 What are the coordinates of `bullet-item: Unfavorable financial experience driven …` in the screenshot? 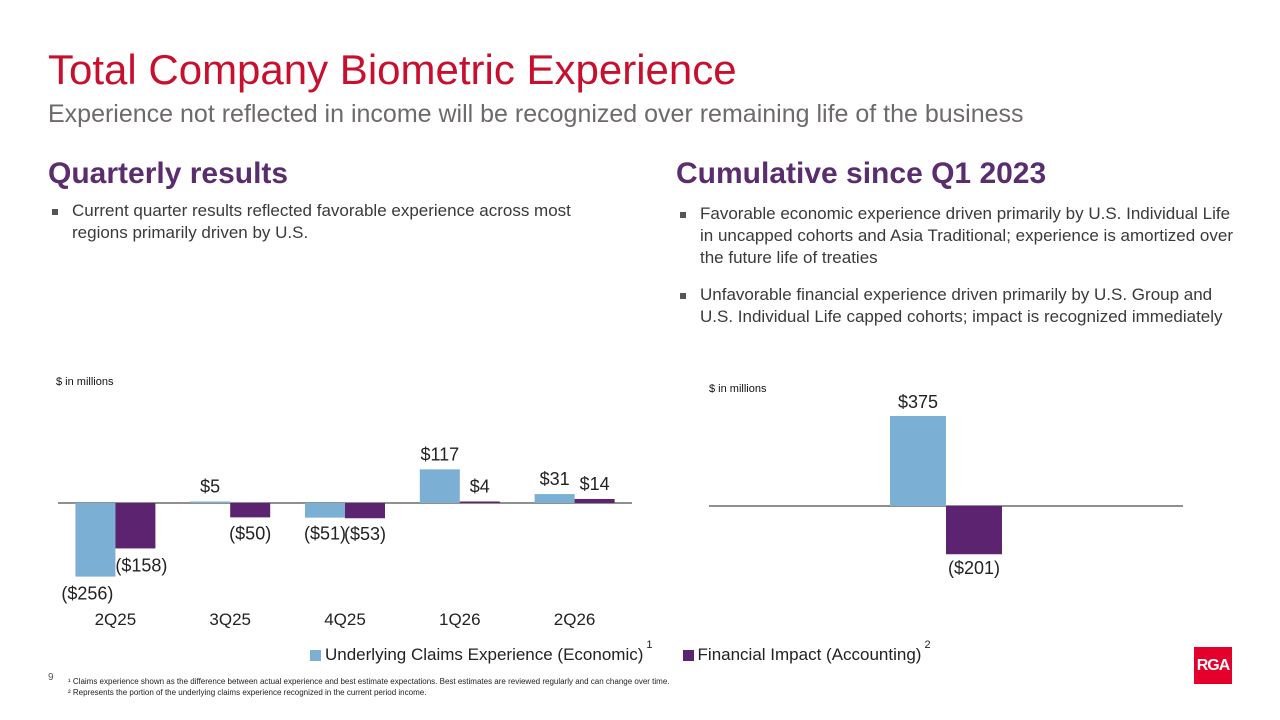 It's located at (956, 306).